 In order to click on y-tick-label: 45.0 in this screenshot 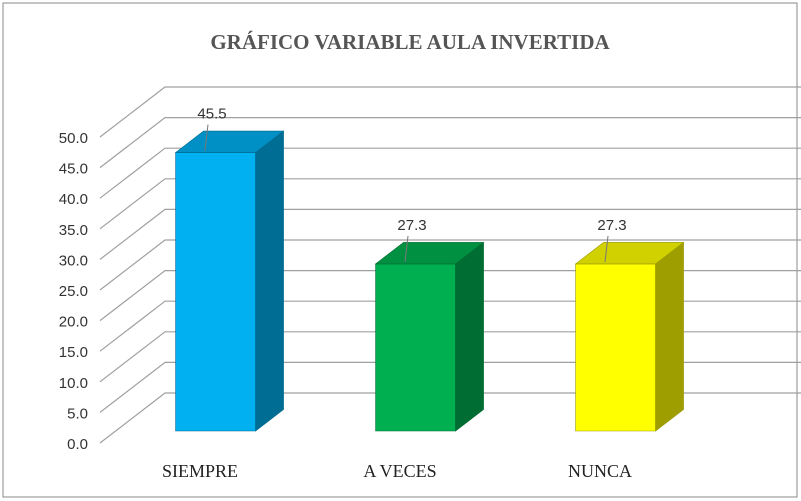, I will do `click(73, 169)`.